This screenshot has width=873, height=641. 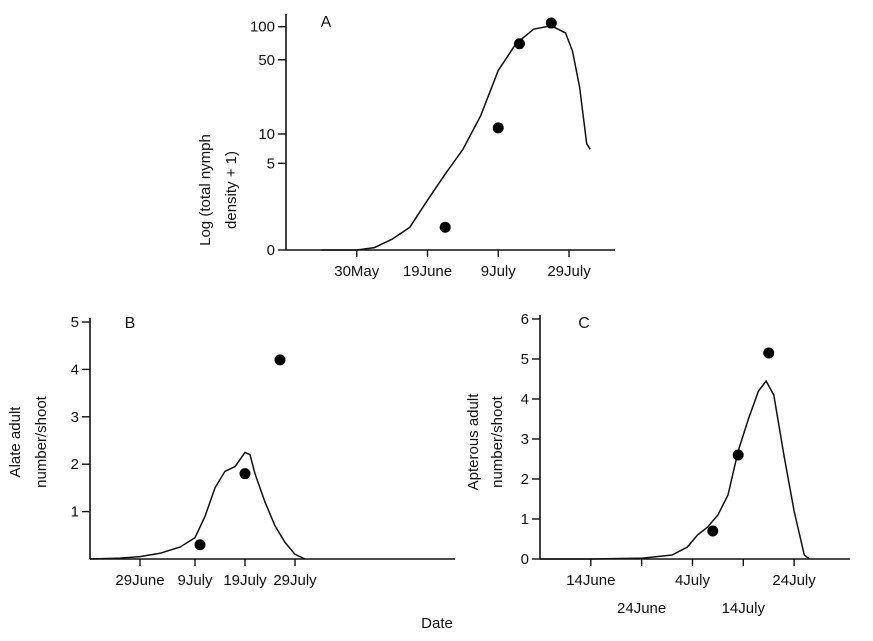 What do you see at coordinates (266, 60) in the screenshot?
I see `y-tick-label: 50` at bounding box center [266, 60].